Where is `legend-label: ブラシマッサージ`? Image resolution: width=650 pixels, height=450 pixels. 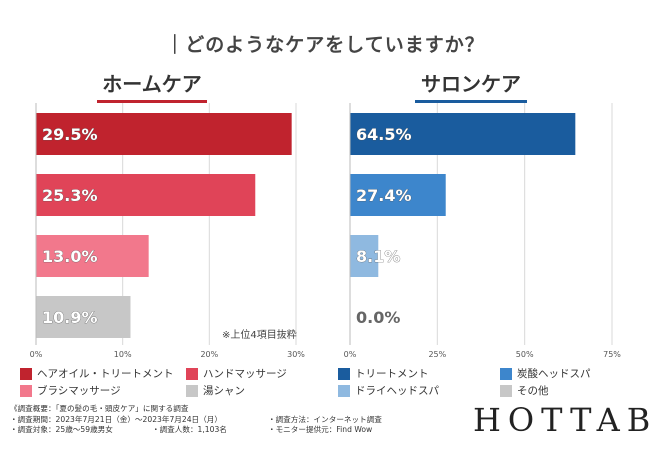
legend-label: ブラシマッサージ is located at coordinates (79, 391).